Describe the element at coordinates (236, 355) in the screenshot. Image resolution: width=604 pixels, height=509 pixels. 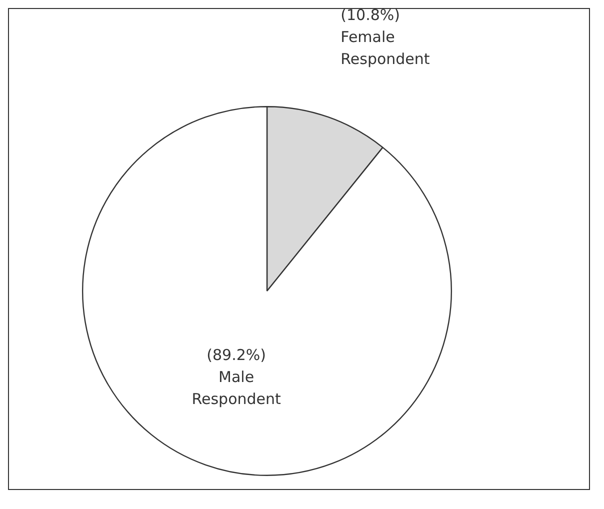
I see `data-label: (89.2%)` at that location.